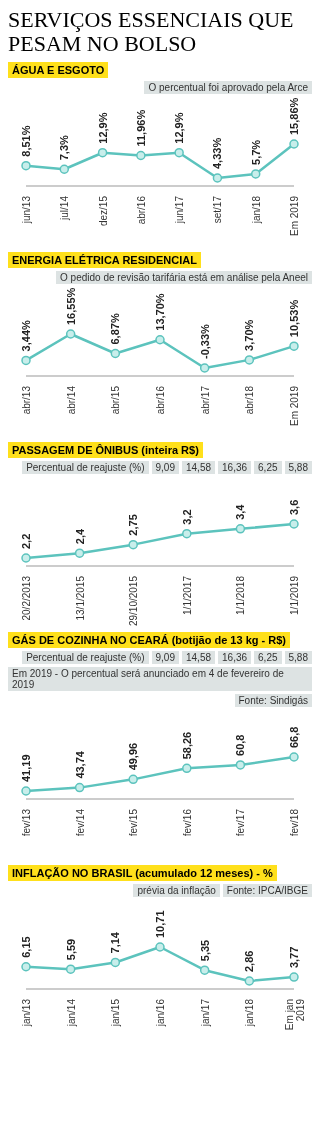 The height and width of the screenshot is (1140, 320). I want to click on x-tick-label: dez/15, so click(103, 211).